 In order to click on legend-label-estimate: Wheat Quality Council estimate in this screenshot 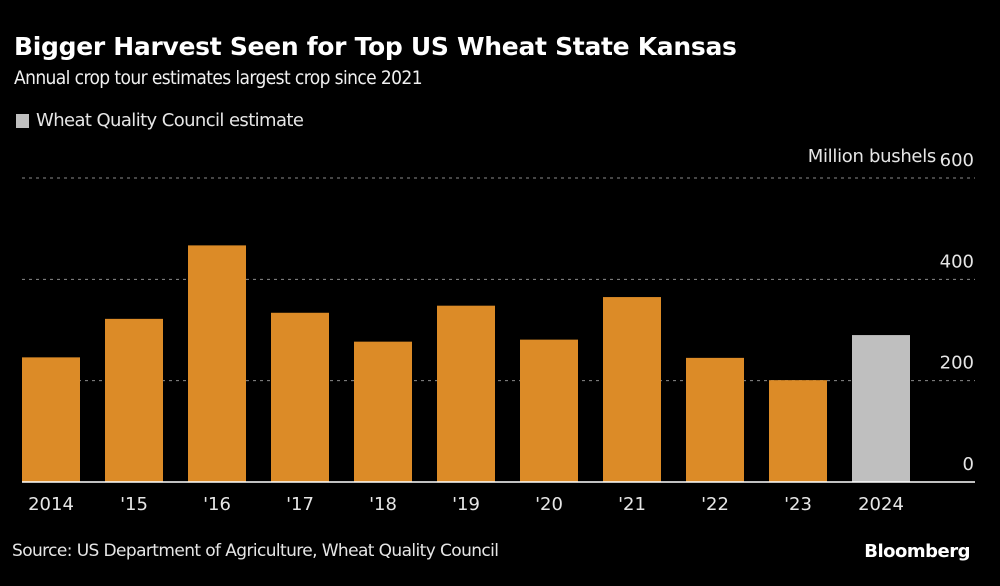, I will do `click(170, 120)`.